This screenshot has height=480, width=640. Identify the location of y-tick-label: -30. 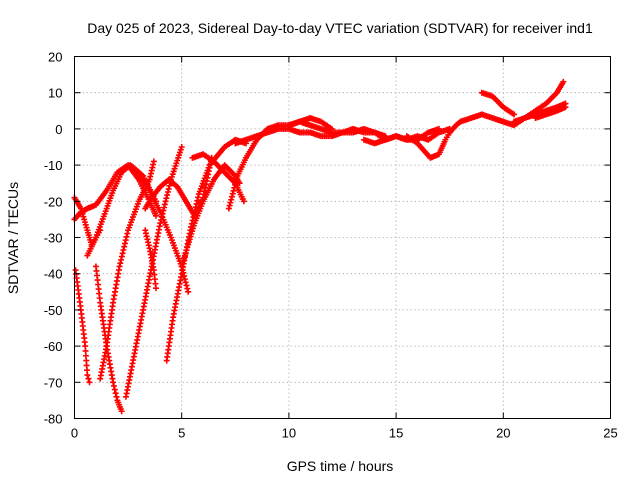
(53, 238).